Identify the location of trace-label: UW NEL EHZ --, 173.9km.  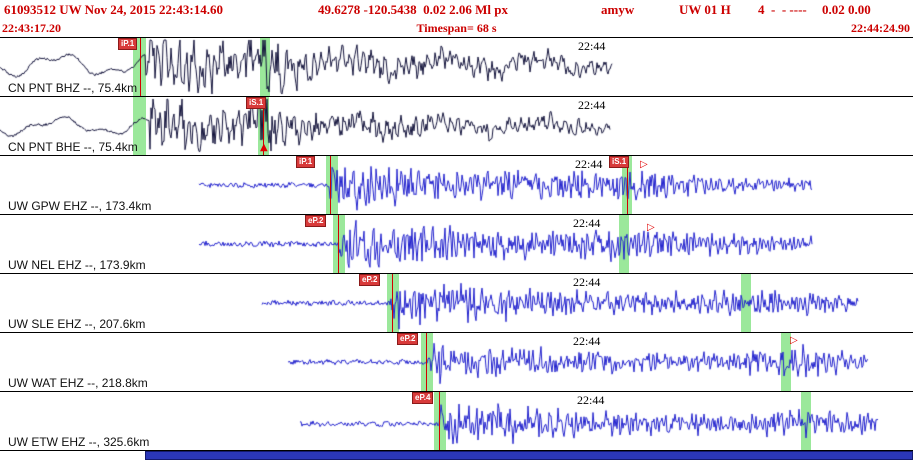
(77, 265).